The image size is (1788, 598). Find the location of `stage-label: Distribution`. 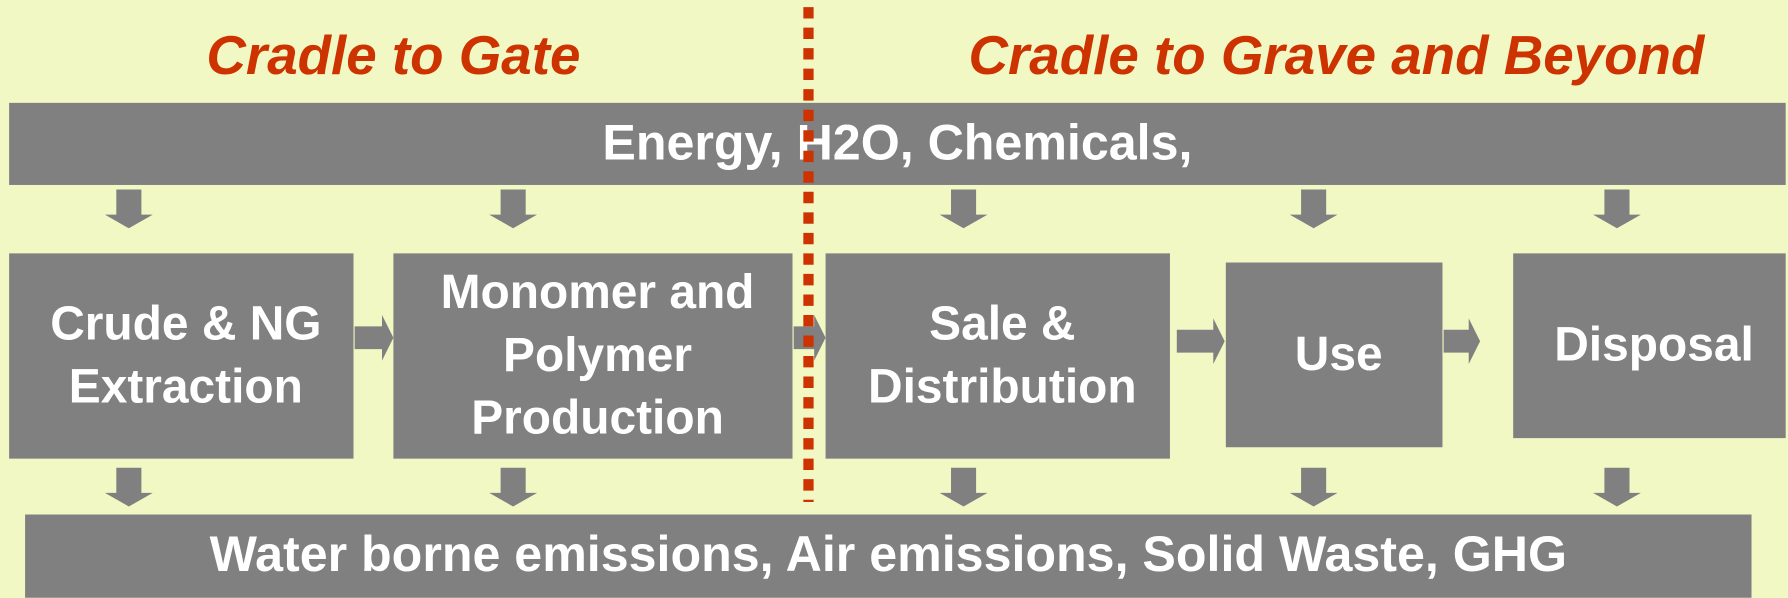

stage-label: Distribution is located at coordinates (1002, 386).